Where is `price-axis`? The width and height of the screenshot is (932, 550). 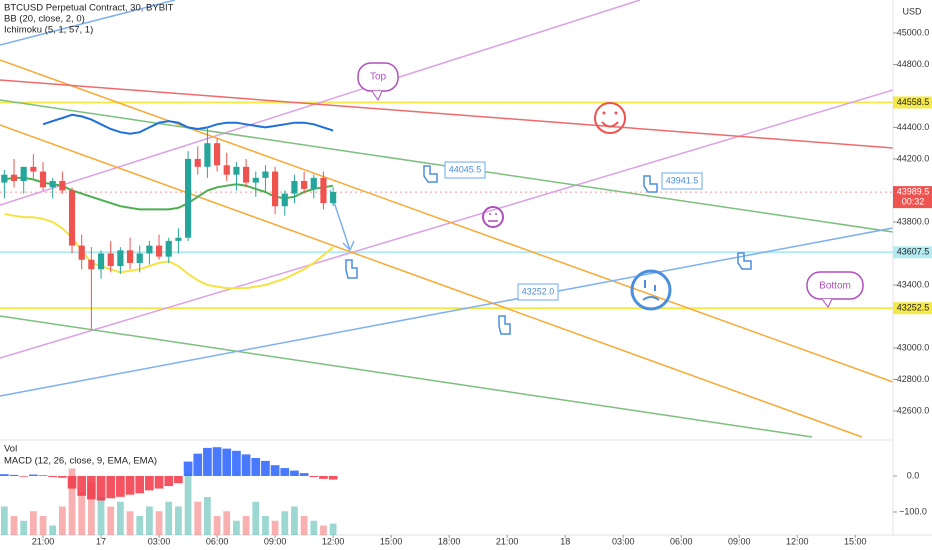 price-axis is located at coordinates (912, 275).